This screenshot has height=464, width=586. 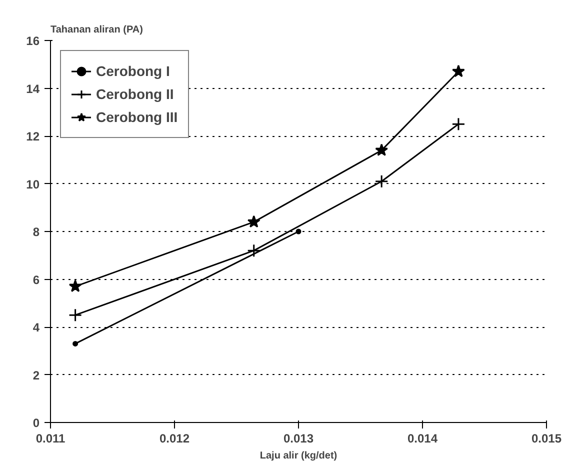 What do you see at coordinates (133, 71) in the screenshot?
I see `legend-label: Cerobong I` at bounding box center [133, 71].